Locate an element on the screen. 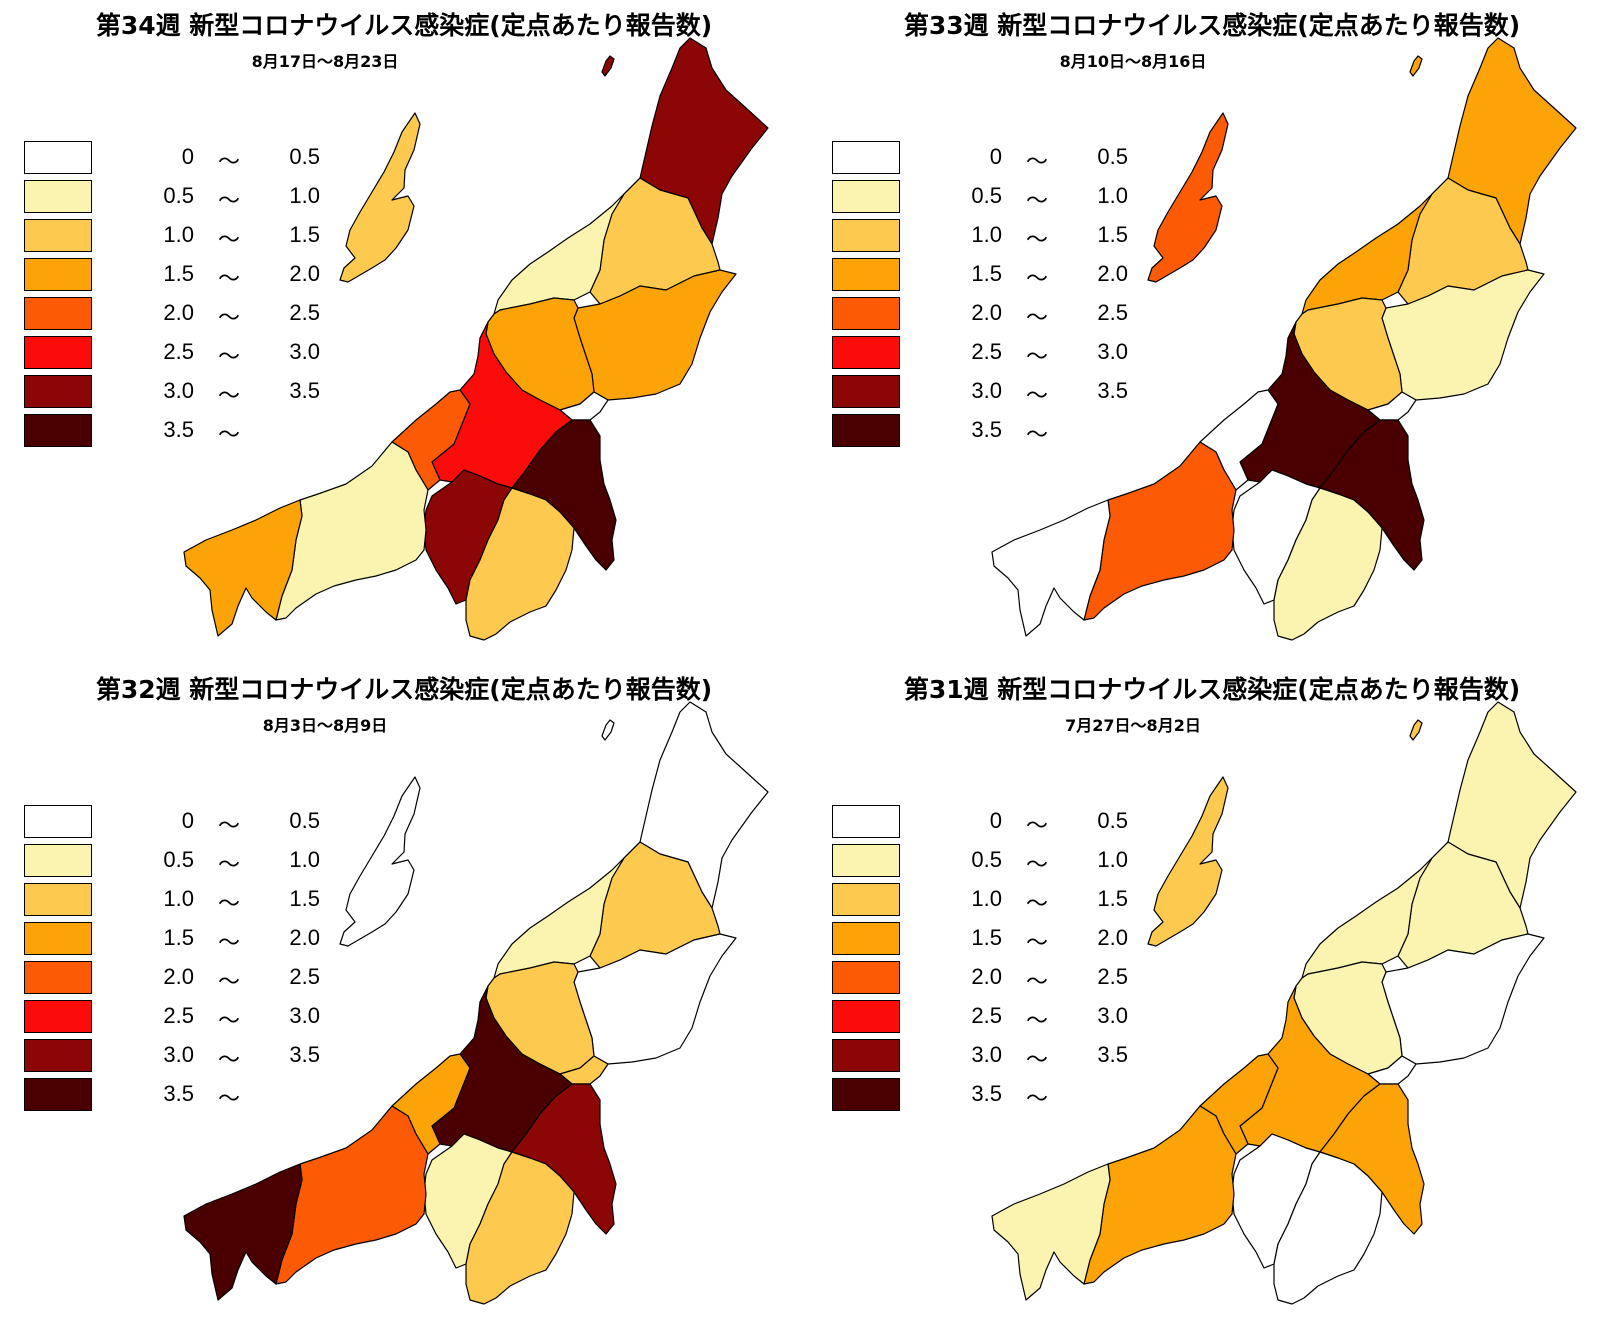  map-period: 7月27日～8月2日 is located at coordinates (1133, 725).